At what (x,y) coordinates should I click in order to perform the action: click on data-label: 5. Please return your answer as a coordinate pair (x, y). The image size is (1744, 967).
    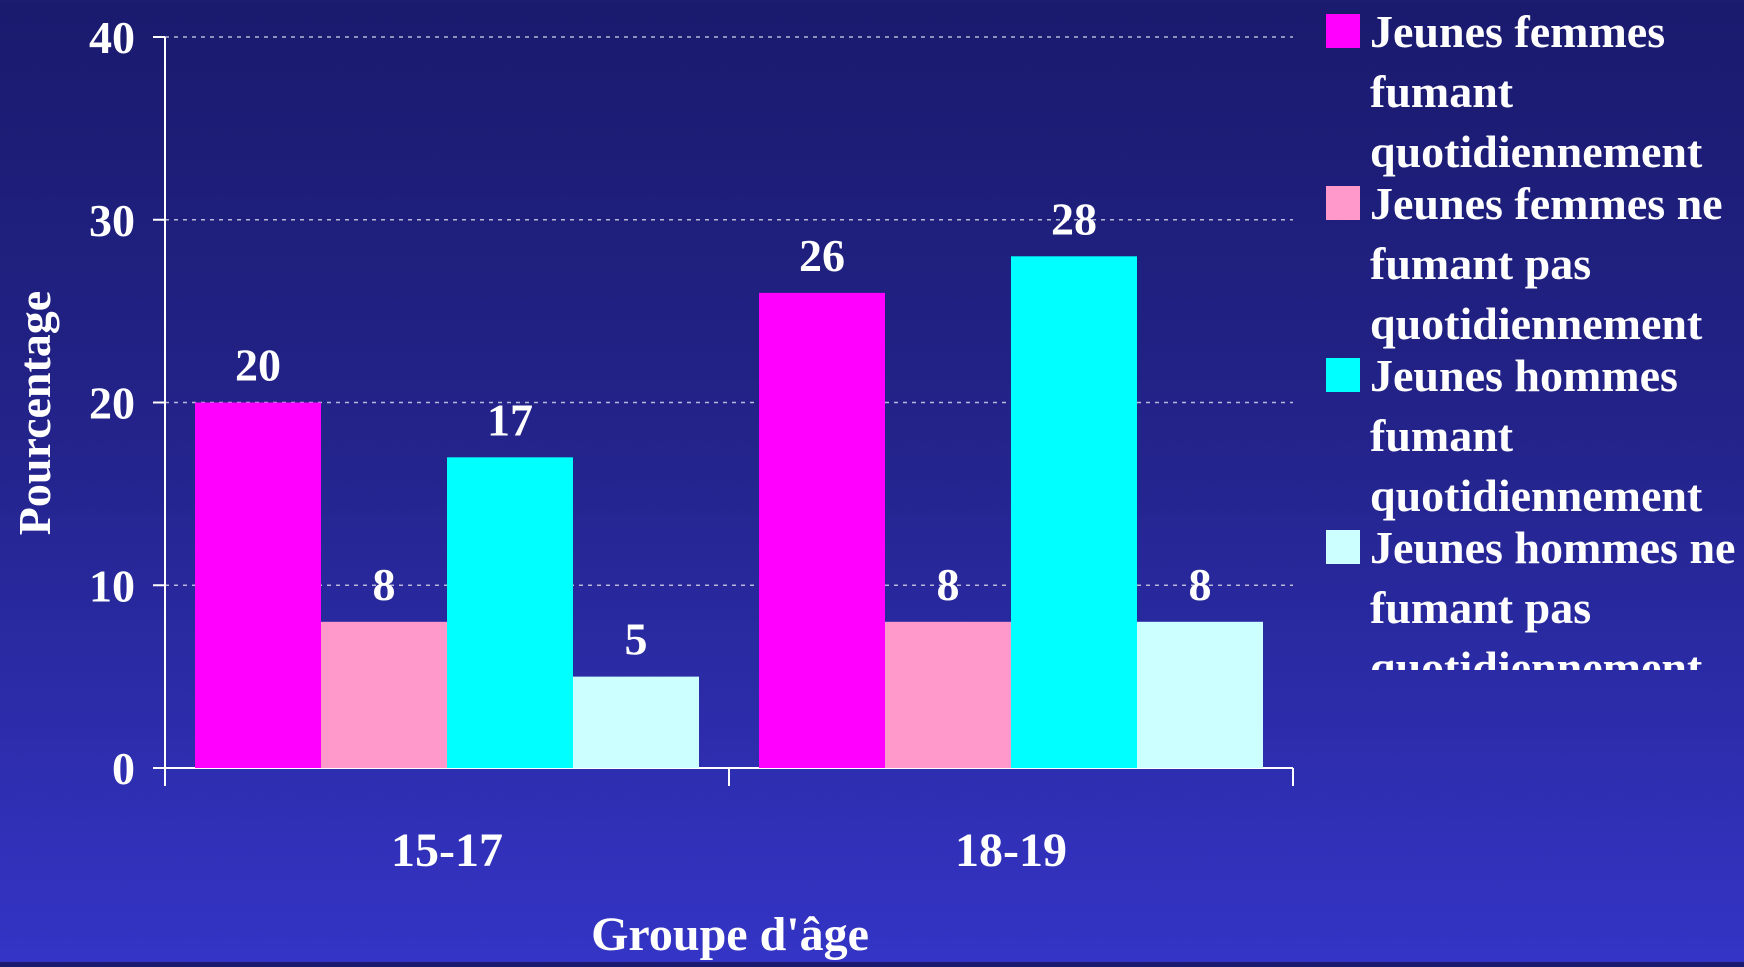
    Looking at the image, I should click on (636, 639).